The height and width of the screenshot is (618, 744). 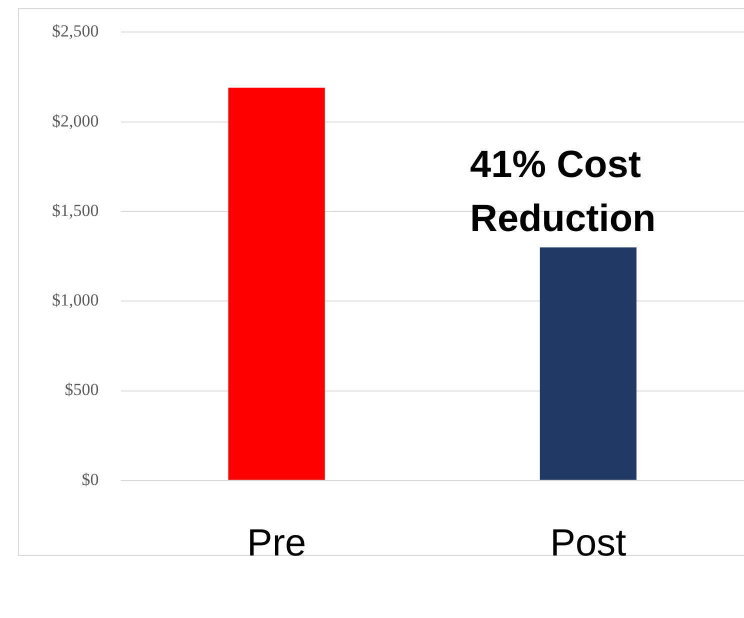 I want to click on x-tick-label: Post, so click(x=588, y=543).